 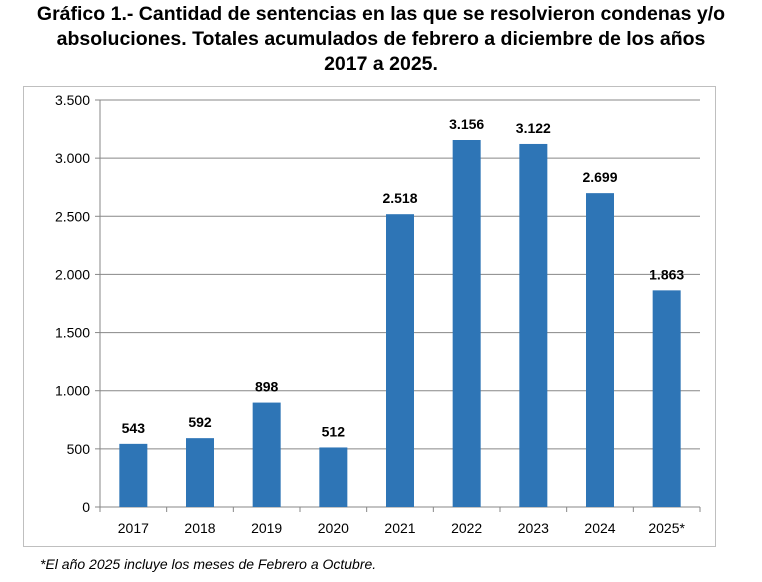 What do you see at coordinates (72, 333) in the screenshot?
I see `y-tick-label: 1.500` at bounding box center [72, 333].